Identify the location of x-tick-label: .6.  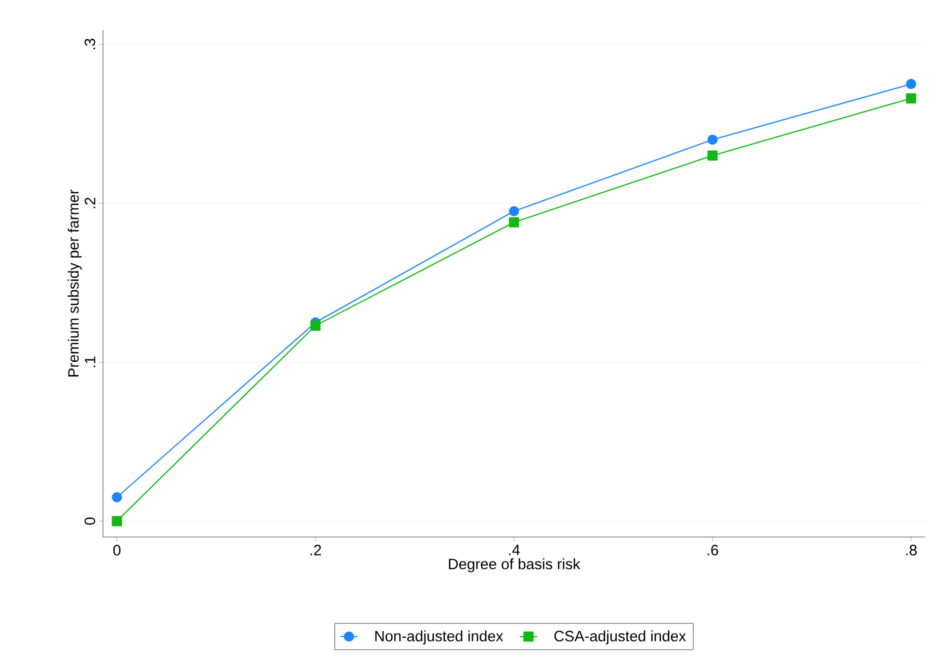
(713, 550).